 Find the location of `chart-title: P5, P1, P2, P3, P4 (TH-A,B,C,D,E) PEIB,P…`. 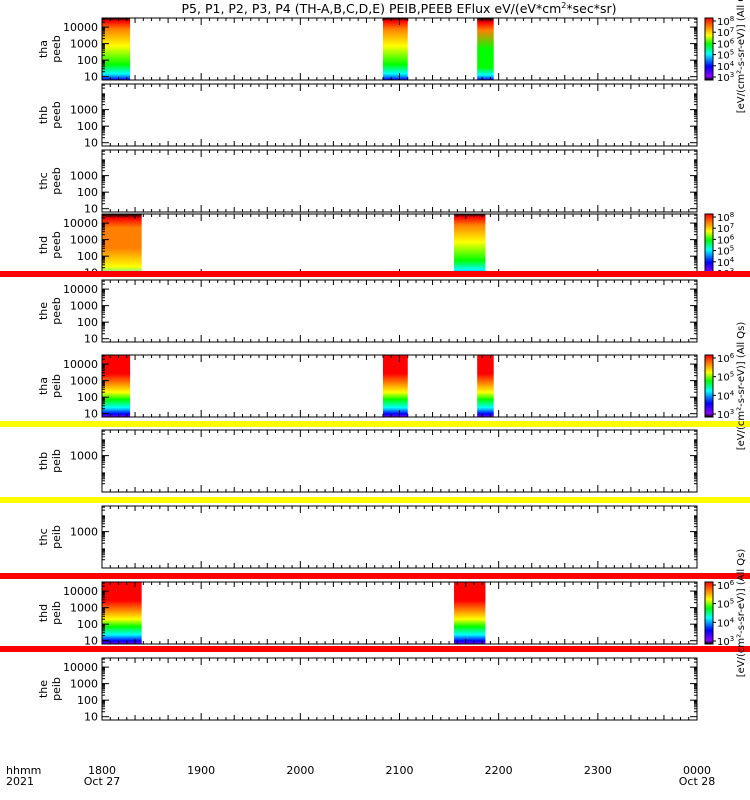

chart-title: P5, P1, P2, P3, P4 (TH-A,B,C,D,E) PEIB,P… is located at coordinates (399, 8).